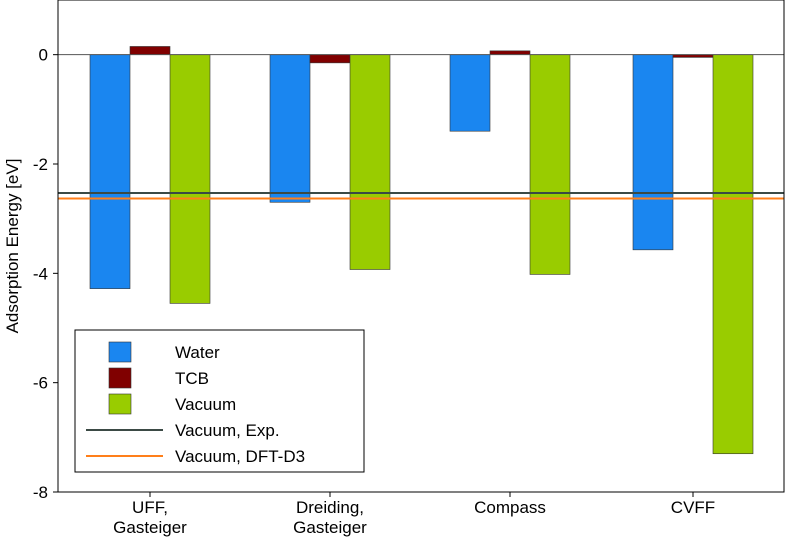  I want to click on legend: Water TCB Vacuum Vacuum, Exp. Vacuum, DFT-D3, so click(219, 401).